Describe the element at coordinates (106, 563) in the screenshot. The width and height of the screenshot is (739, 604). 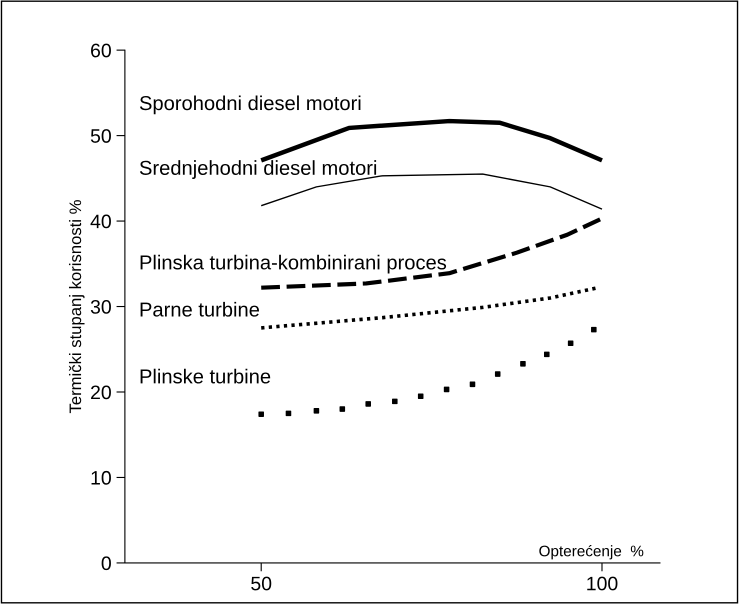
I see `y-tick-label: 0` at that location.